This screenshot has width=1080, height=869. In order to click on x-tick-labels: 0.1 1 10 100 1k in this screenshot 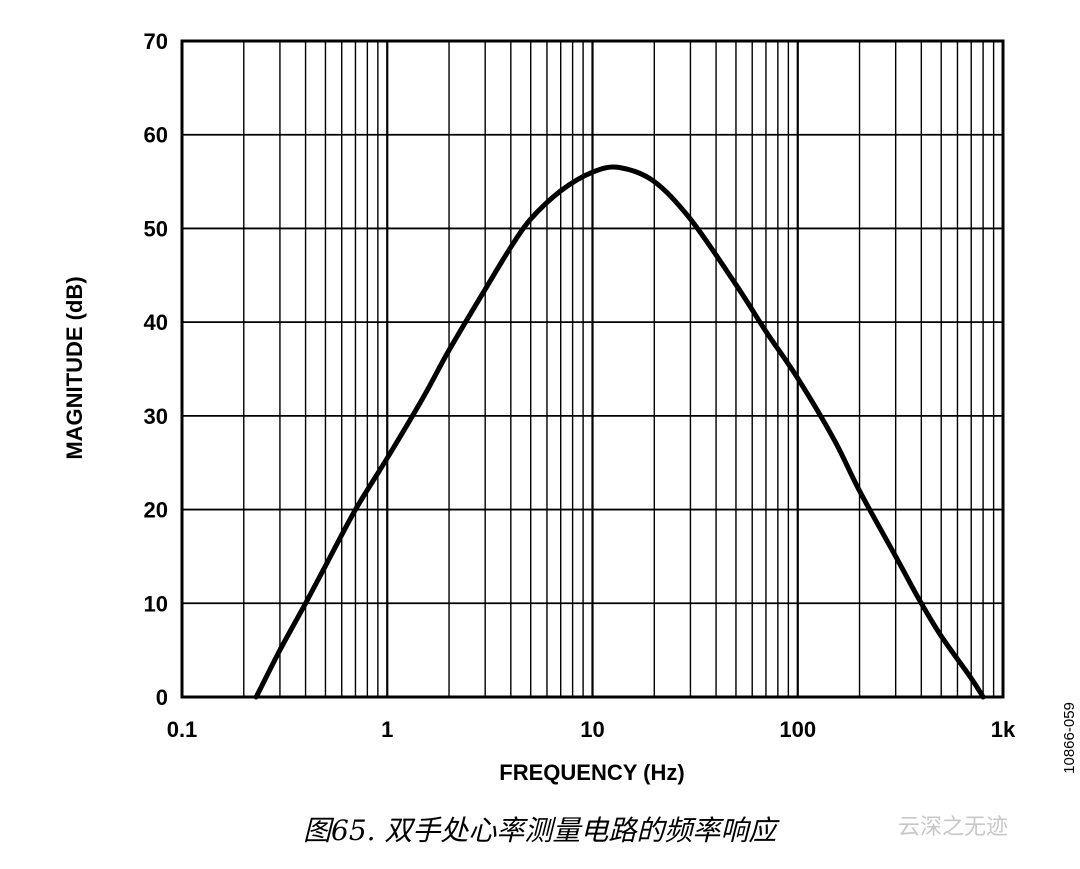, I will do `click(591, 729)`.